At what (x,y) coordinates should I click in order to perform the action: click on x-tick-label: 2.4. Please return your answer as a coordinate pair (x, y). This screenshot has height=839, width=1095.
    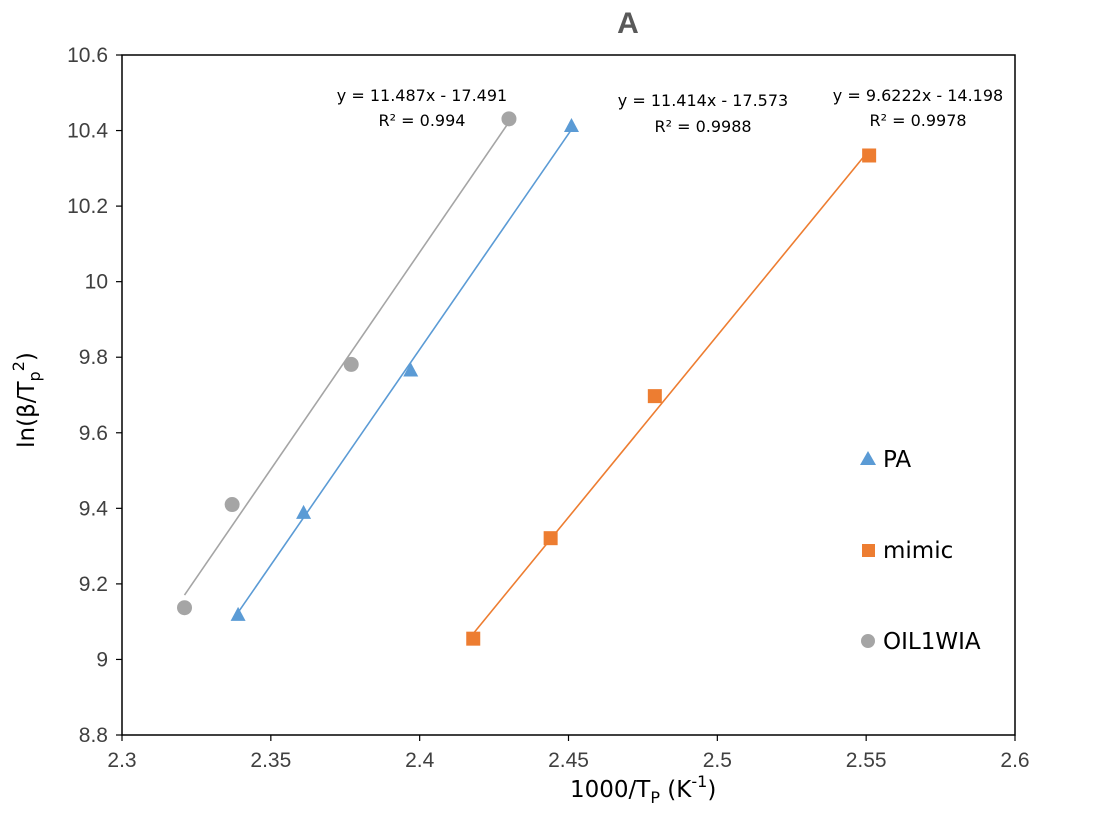
    Looking at the image, I should click on (420, 760).